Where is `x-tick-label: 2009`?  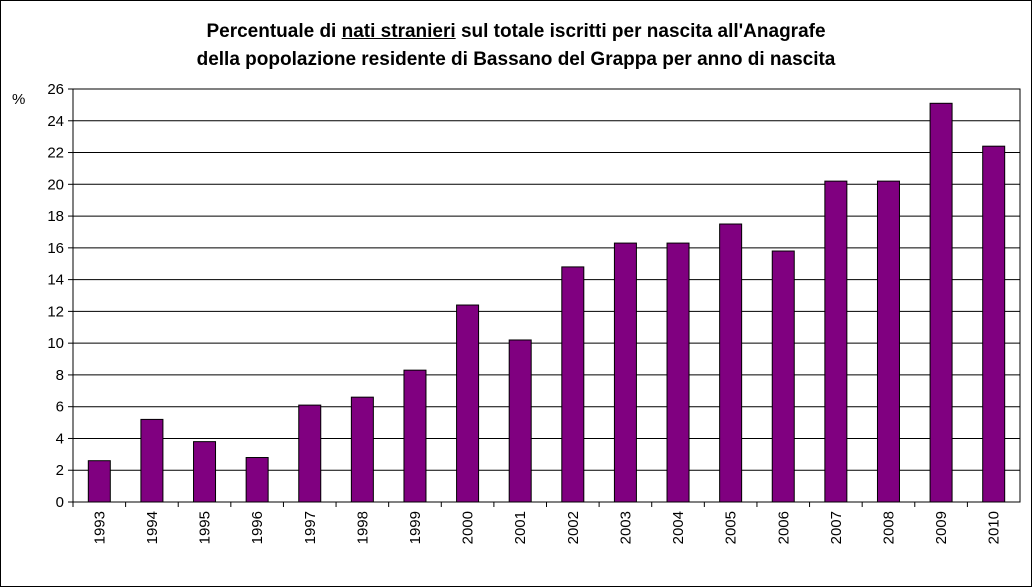
x-tick-label: 2009 is located at coordinates (941, 527).